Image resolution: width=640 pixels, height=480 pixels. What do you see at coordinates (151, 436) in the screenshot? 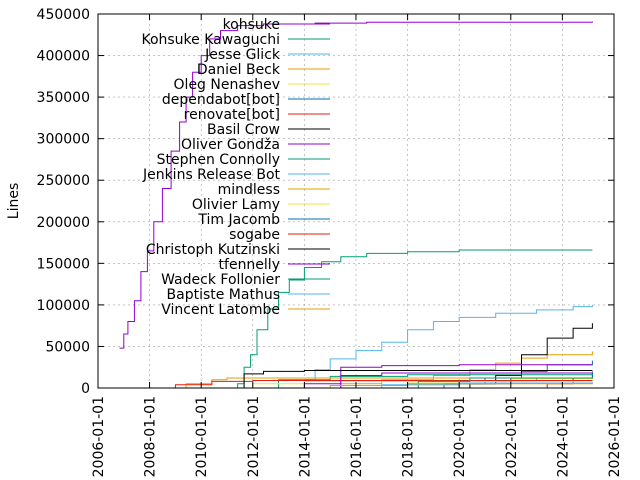
I see `x-tick-label: 2008-01-01` at bounding box center [151, 436].